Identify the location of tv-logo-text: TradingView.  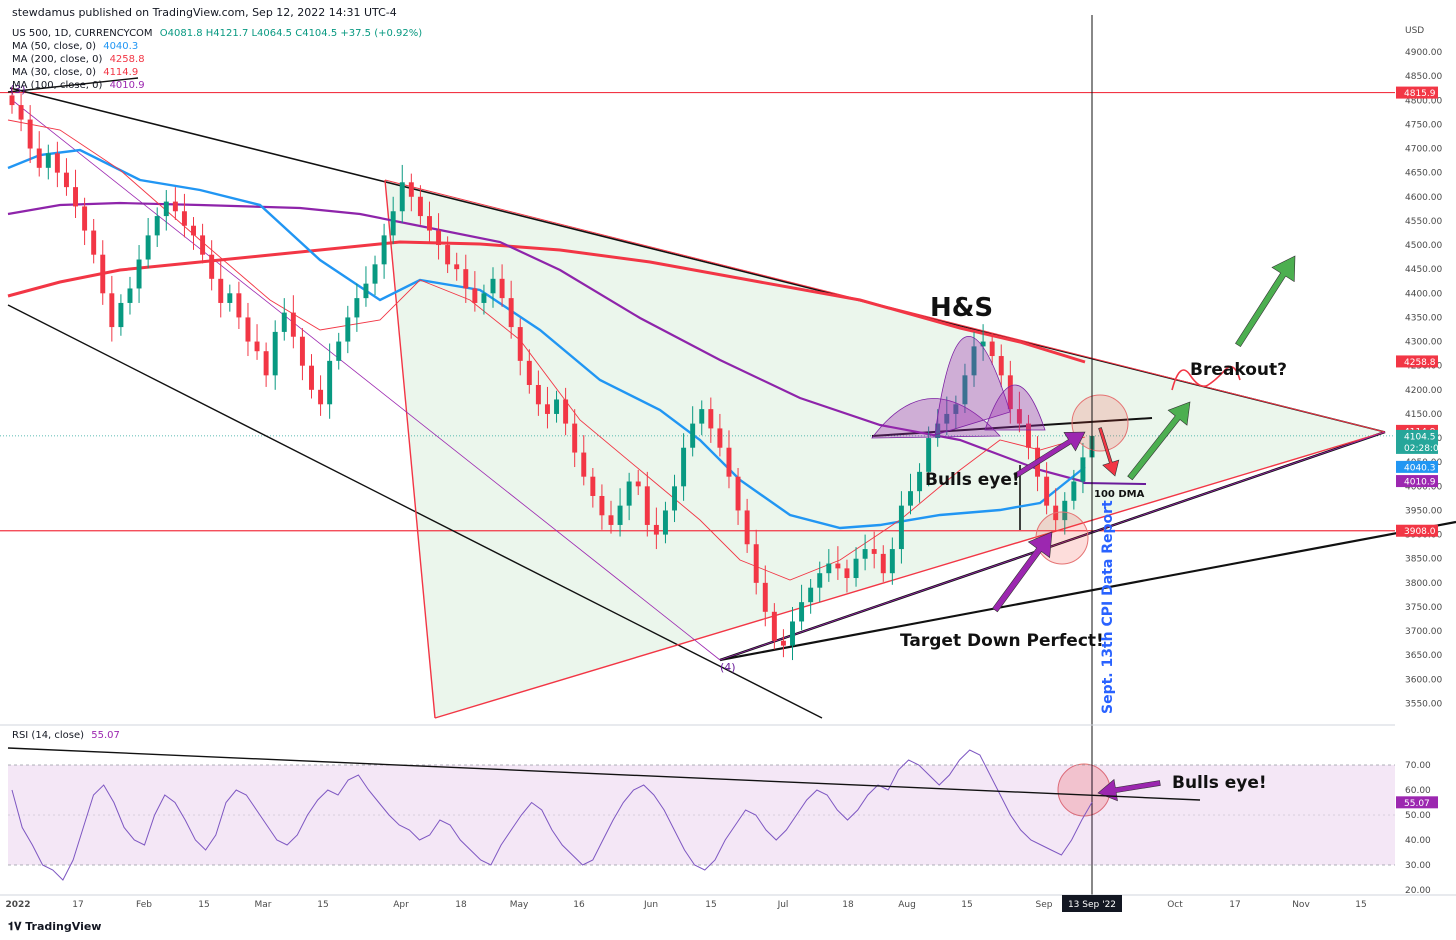
(63, 926).